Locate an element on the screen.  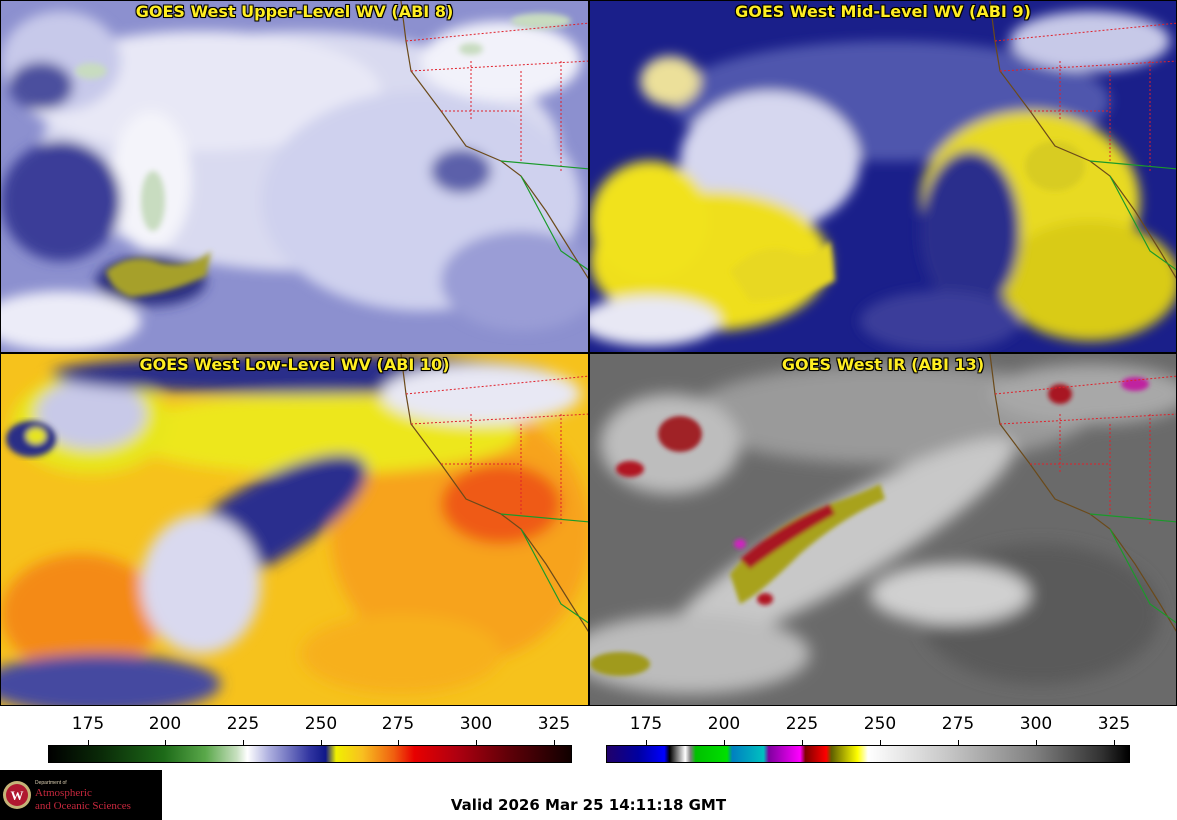
wv-colorbar-ticks: 175 200 225 250 275 300 325 is located at coordinates (310, 730).